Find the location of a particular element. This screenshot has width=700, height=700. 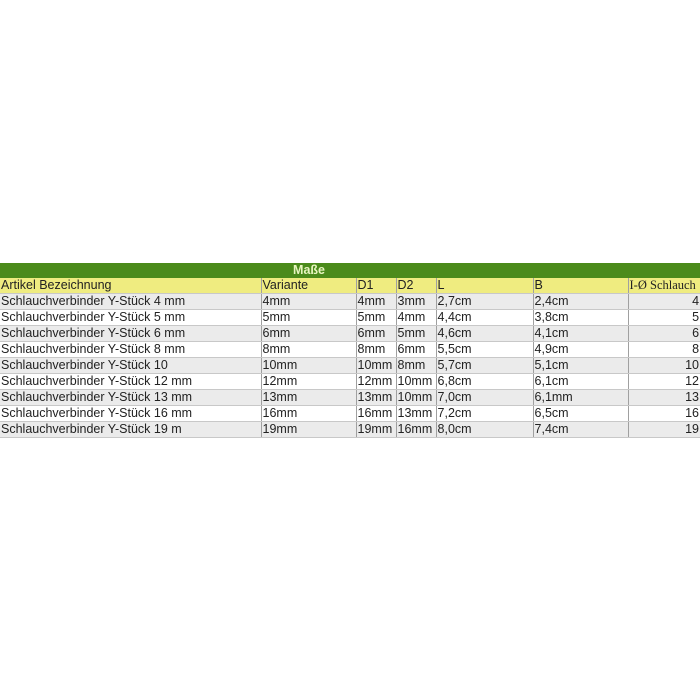

cell-schlauch: 19 is located at coordinates (663, 429).